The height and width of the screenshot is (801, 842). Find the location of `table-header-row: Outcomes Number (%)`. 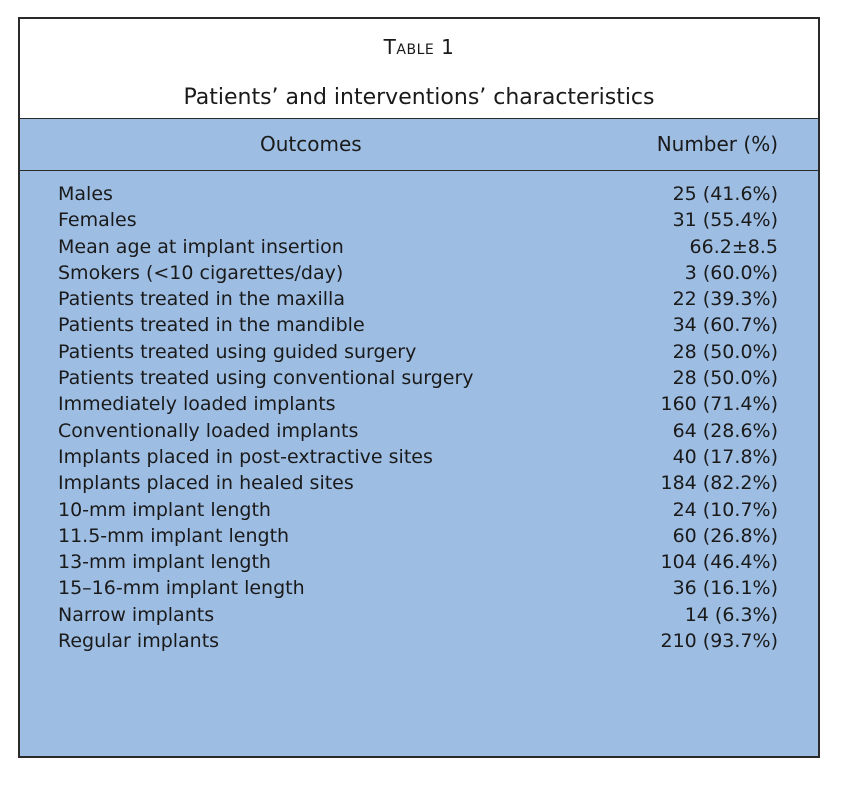

table-header-row: Outcomes Number (%) is located at coordinates (419, 145).